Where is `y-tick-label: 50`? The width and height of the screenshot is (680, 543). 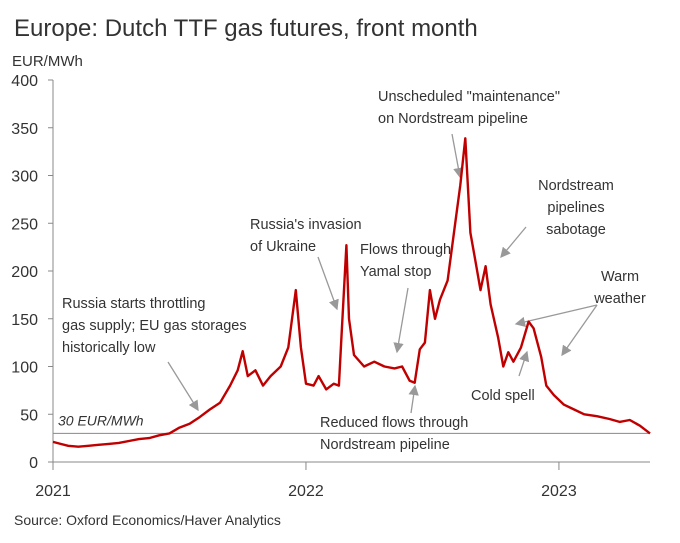 y-tick-label: 50 is located at coordinates (29, 415).